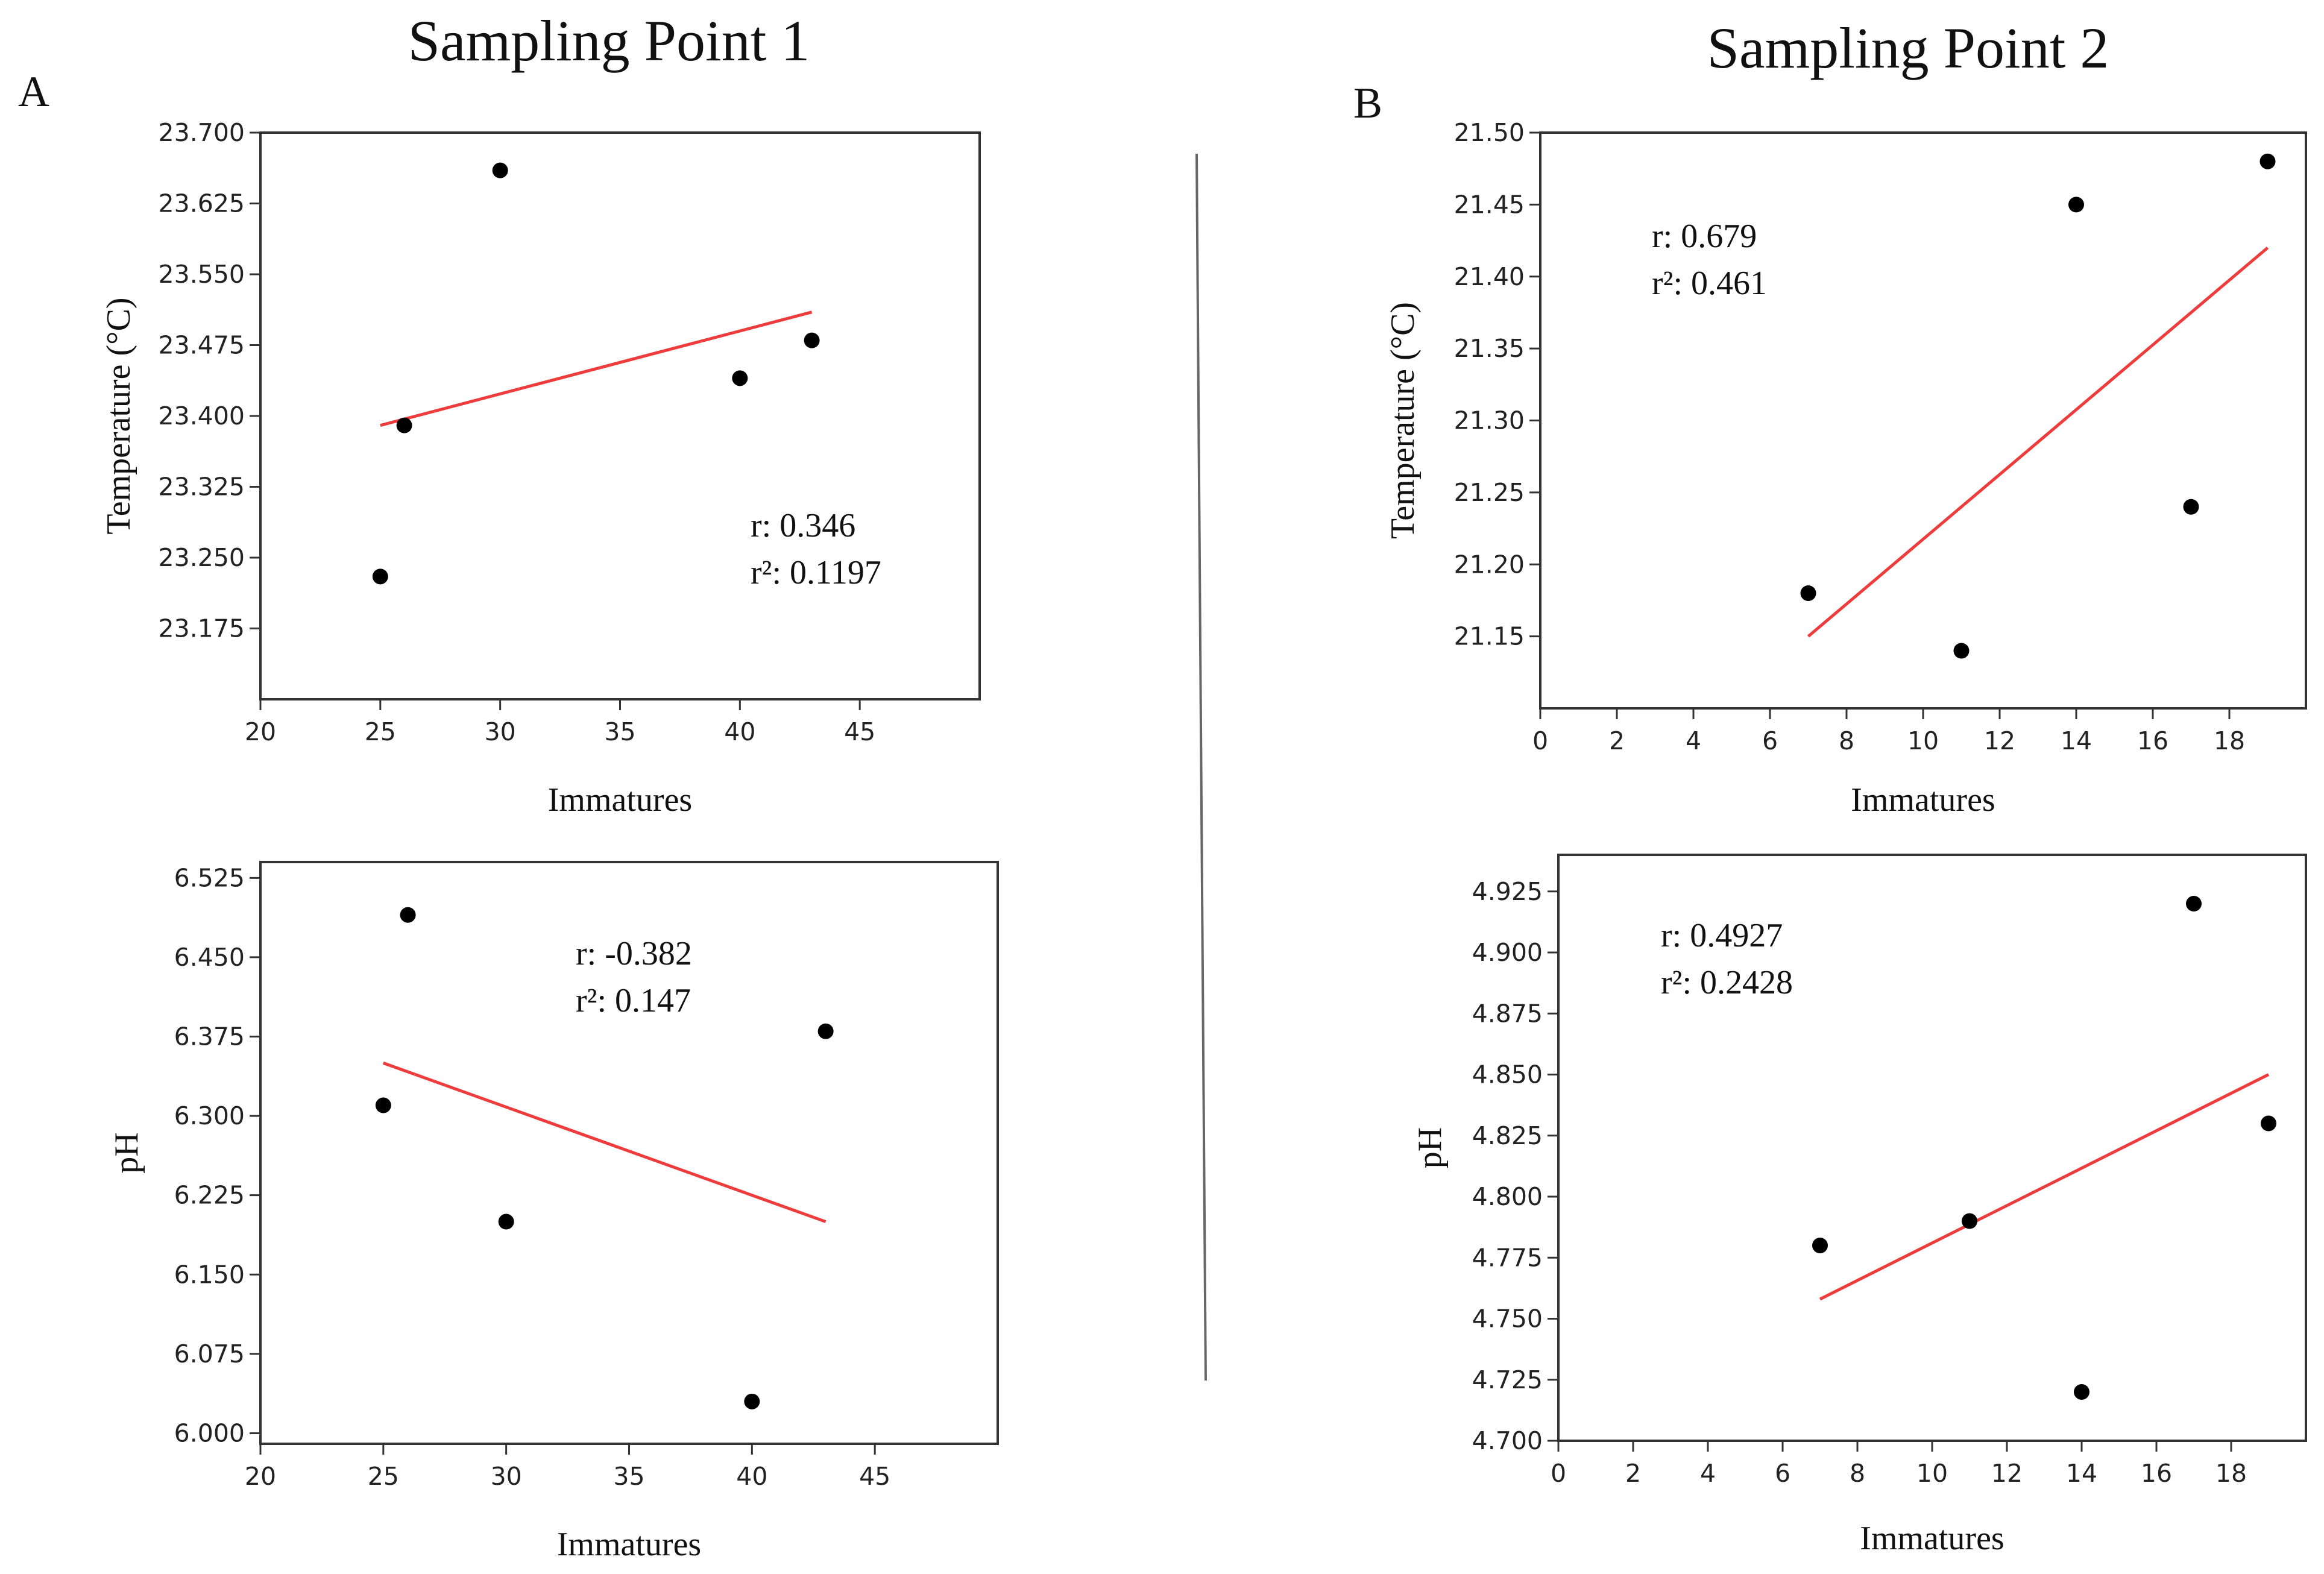 This screenshot has height=1574, width=2324. What do you see at coordinates (202, 487) in the screenshot?
I see `chart-0-y-tick-label: 23.325` at bounding box center [202, 487].